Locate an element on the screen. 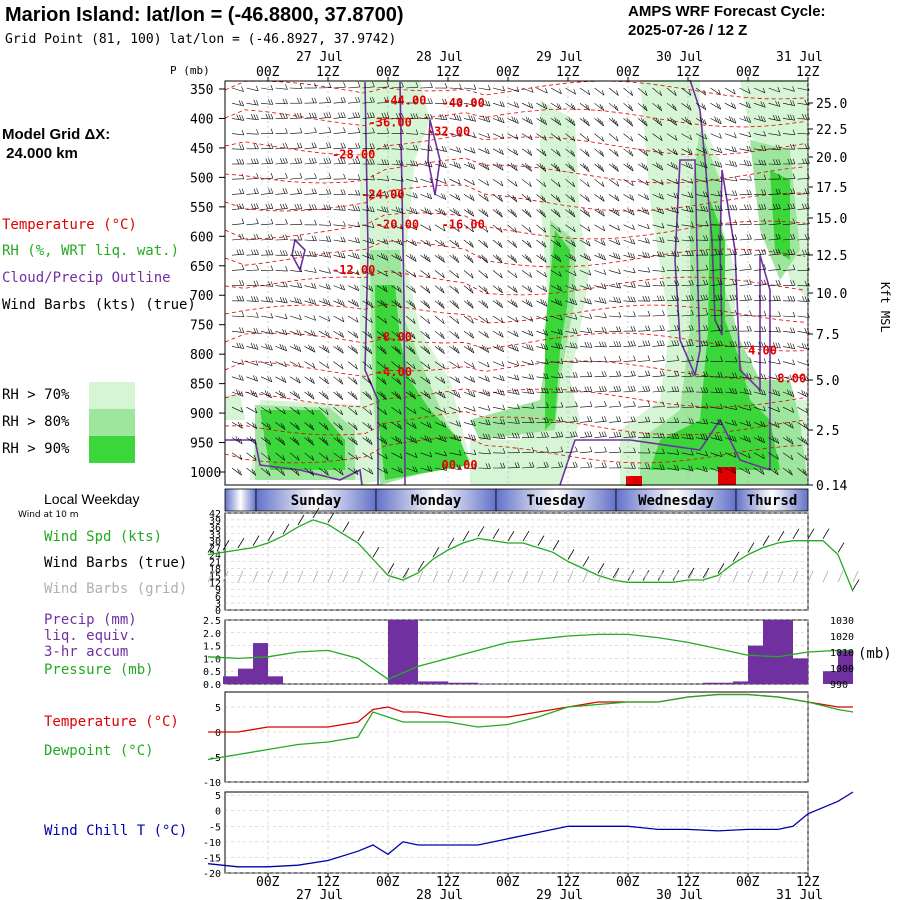  label-temperature: Temperature (°C) is located at coordinates (111, 722).